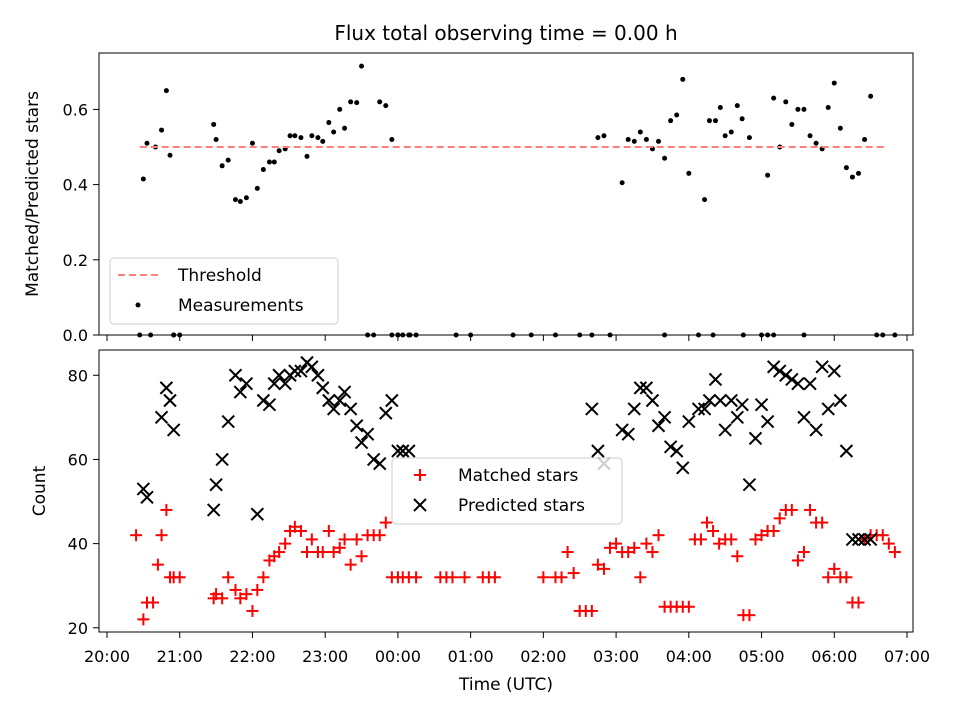  I want to click on x-tick-label: 21:00, so click(180, 656).